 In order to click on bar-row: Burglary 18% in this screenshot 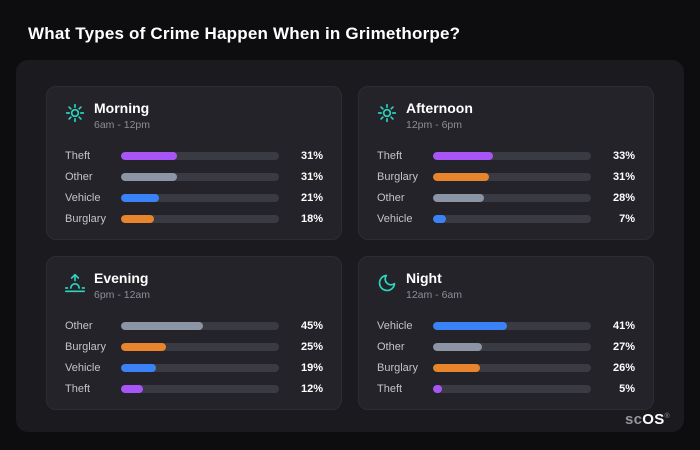, I will do `click(194, 219)`.